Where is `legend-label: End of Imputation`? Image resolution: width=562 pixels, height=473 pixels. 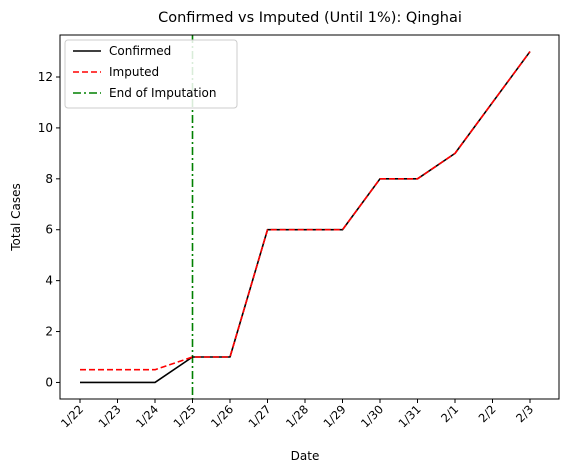
legend-label: End of Imputation is located at coordinates (163, 93).